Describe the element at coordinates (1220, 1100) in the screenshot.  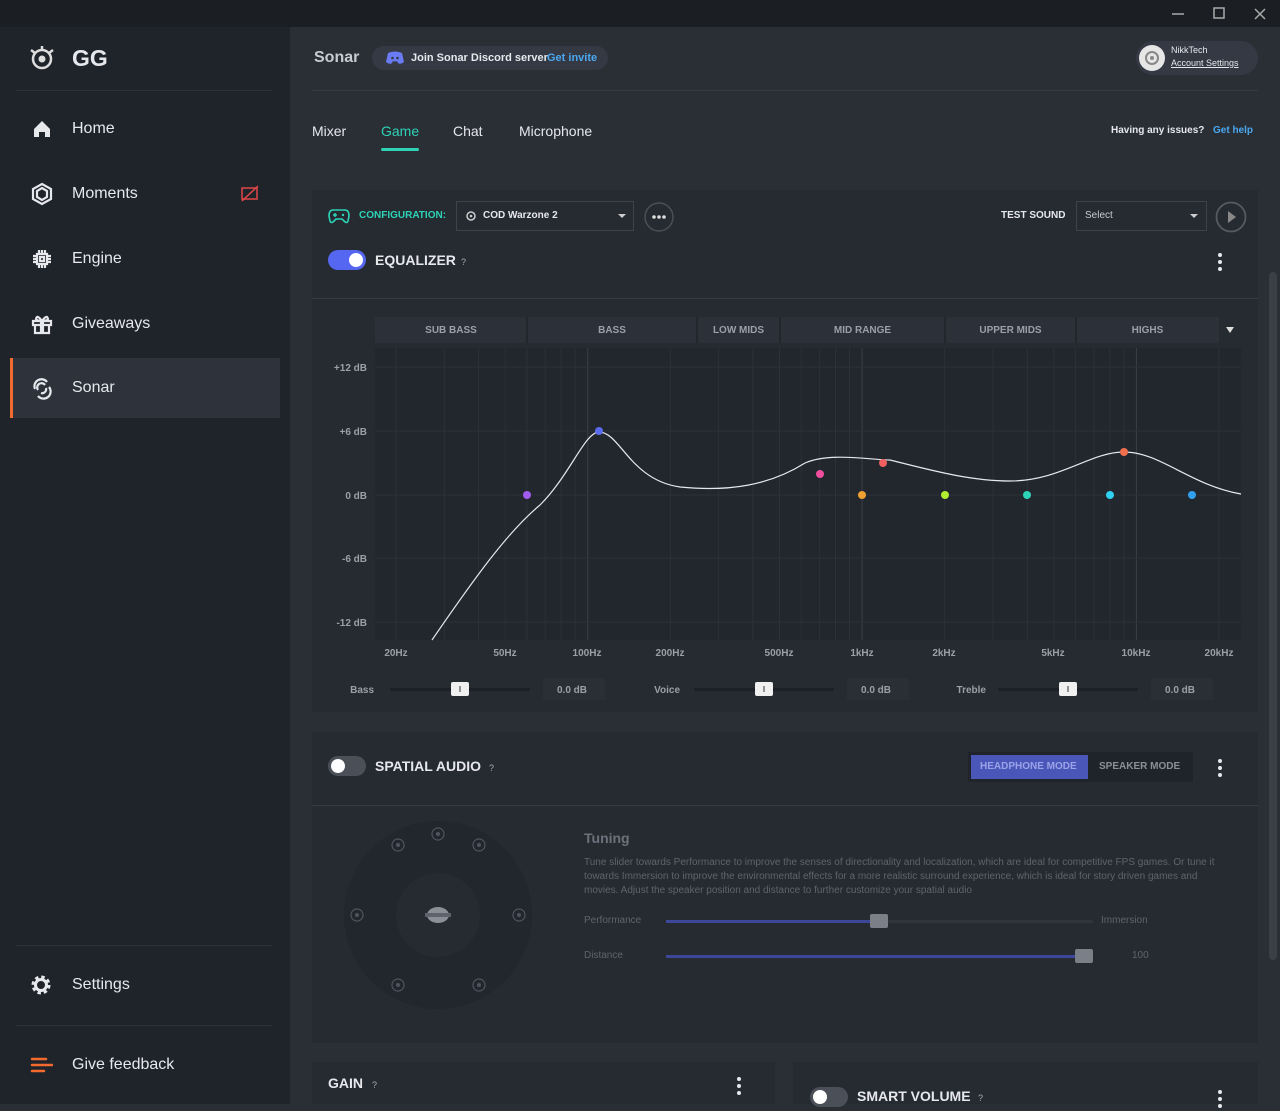
I see `smart-volume-menu` at that location.